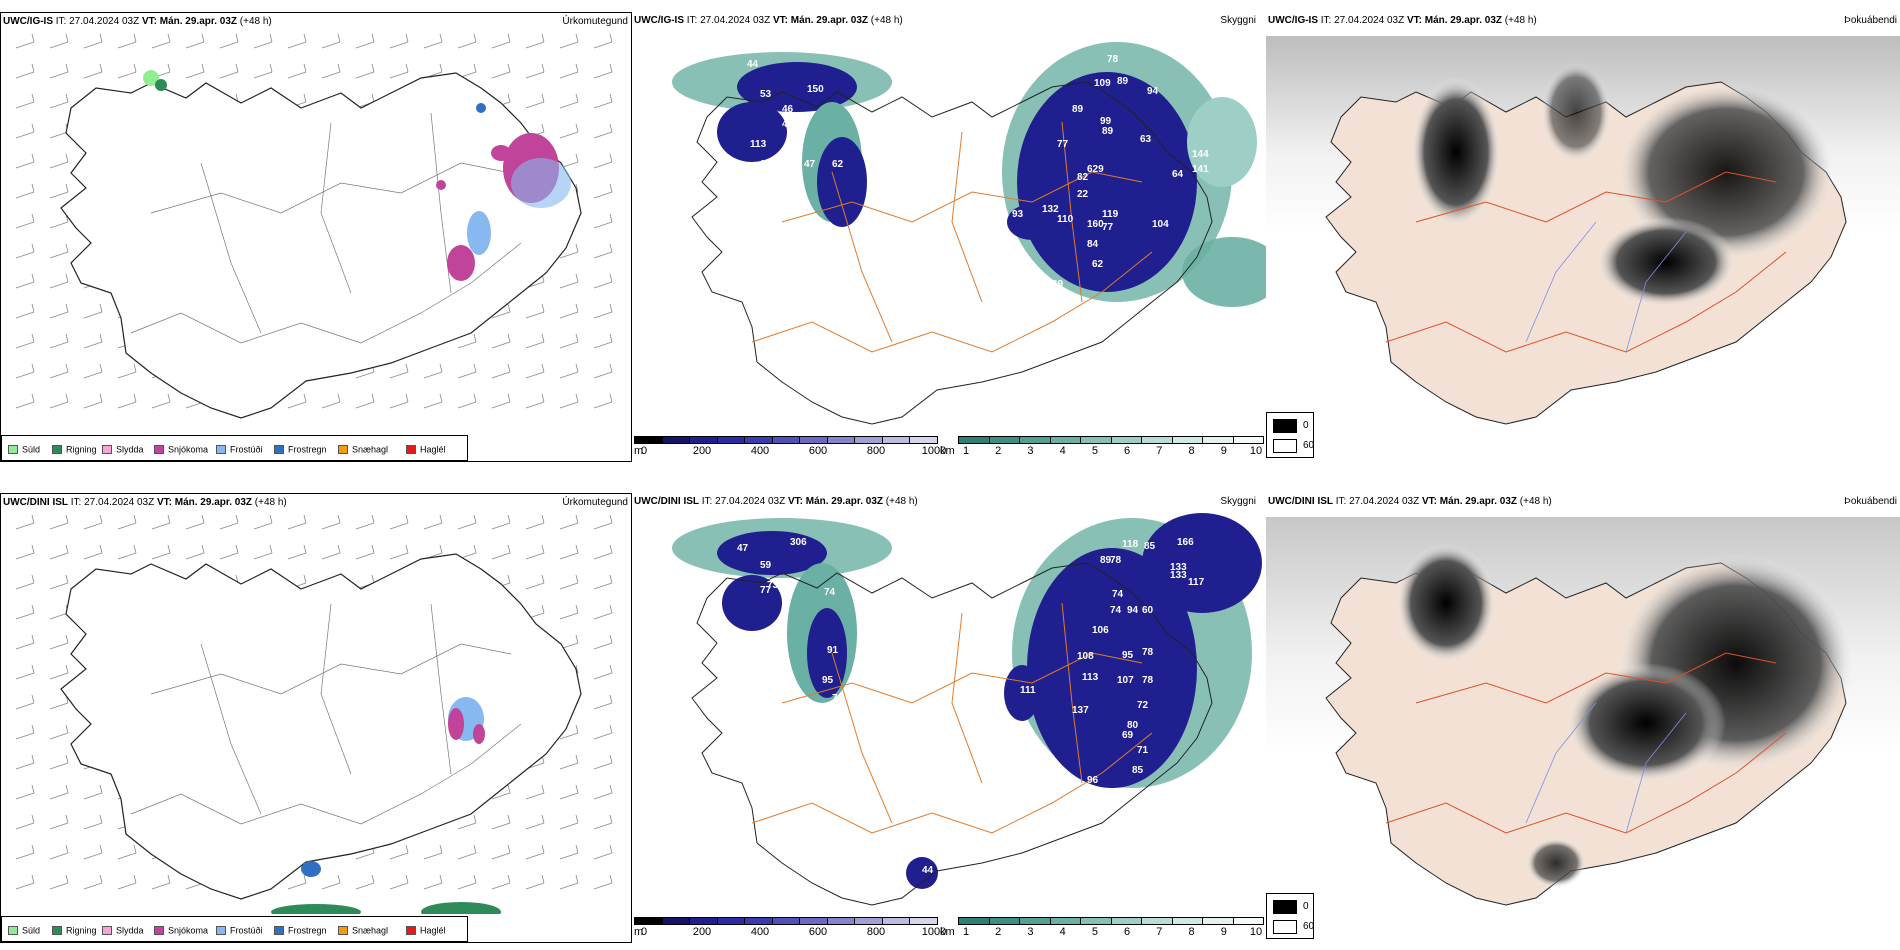 This screenshot has height=950, width=1900. What do you see at coordinates (934, 932) in the screenshot?
I see `colorbar-tick-label: 1000` at bounding box center [934, 932].